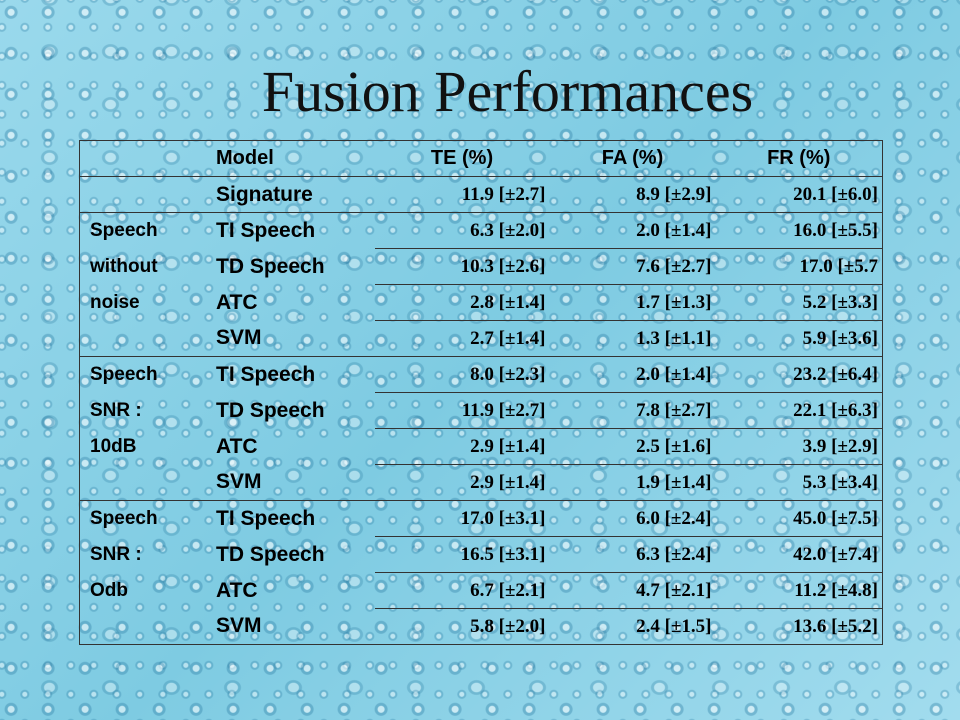 The width and height of the screenshot is (960, 720). Describe the element at coordinates (507, 91) in the screenshot. I see `slide-title: Fusion Performances` at that location.